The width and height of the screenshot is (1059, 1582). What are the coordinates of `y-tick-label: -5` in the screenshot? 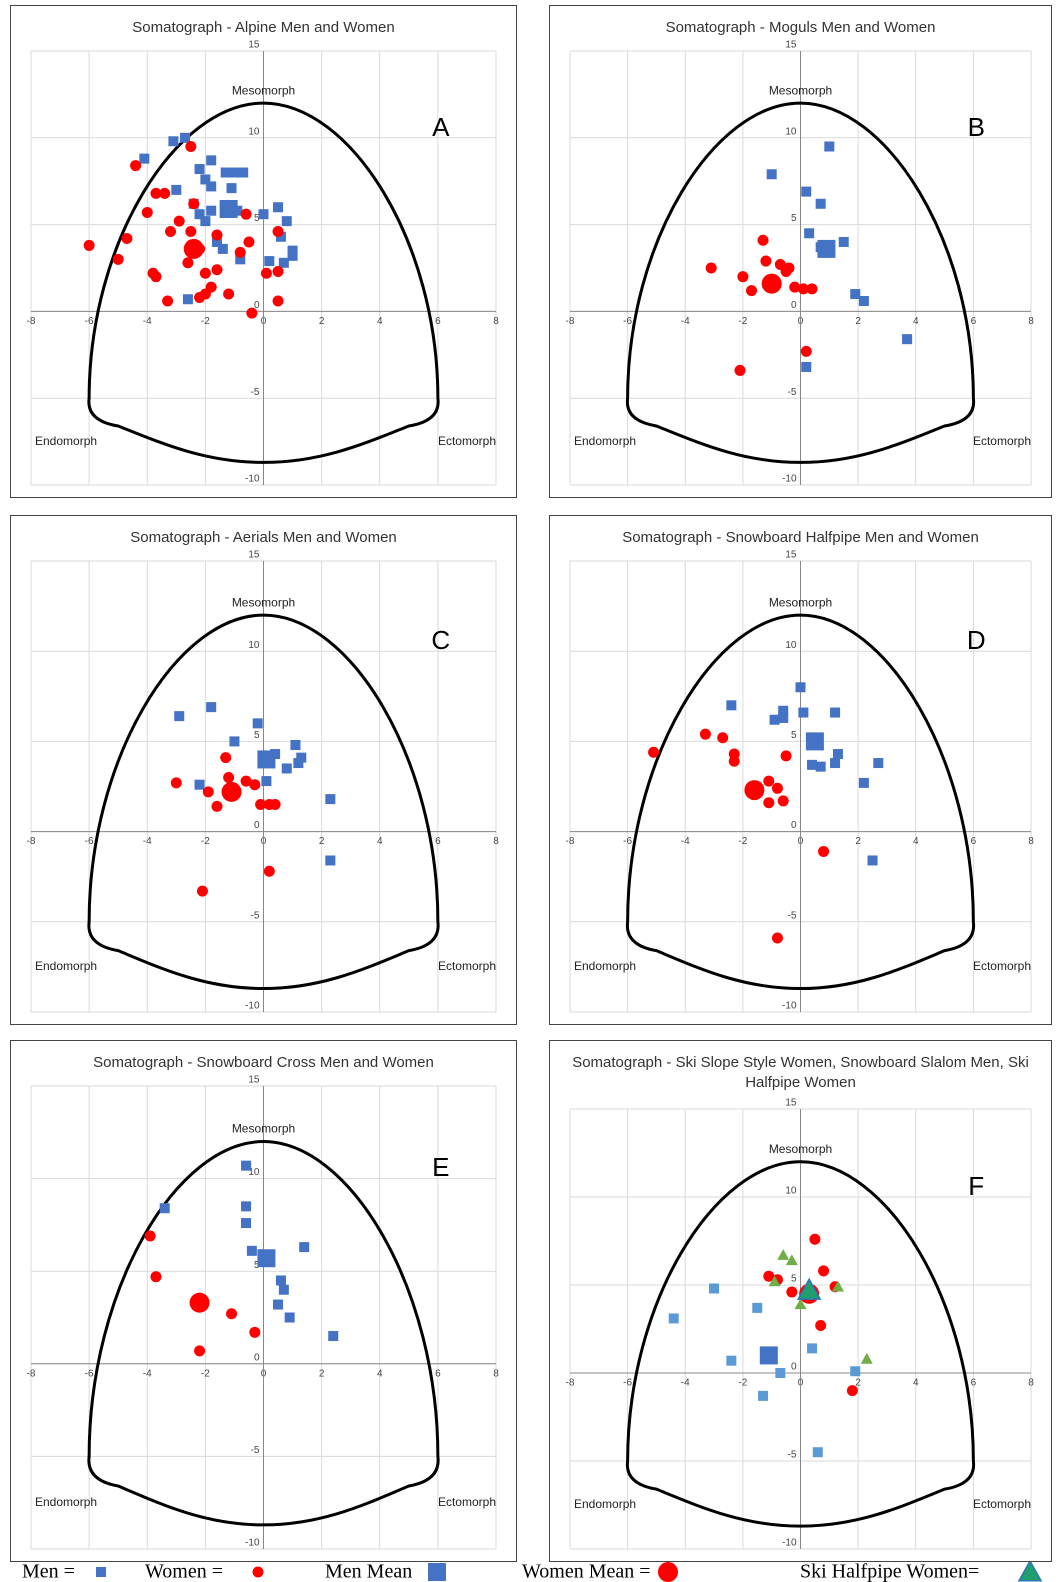 It's located at (255, 1450).